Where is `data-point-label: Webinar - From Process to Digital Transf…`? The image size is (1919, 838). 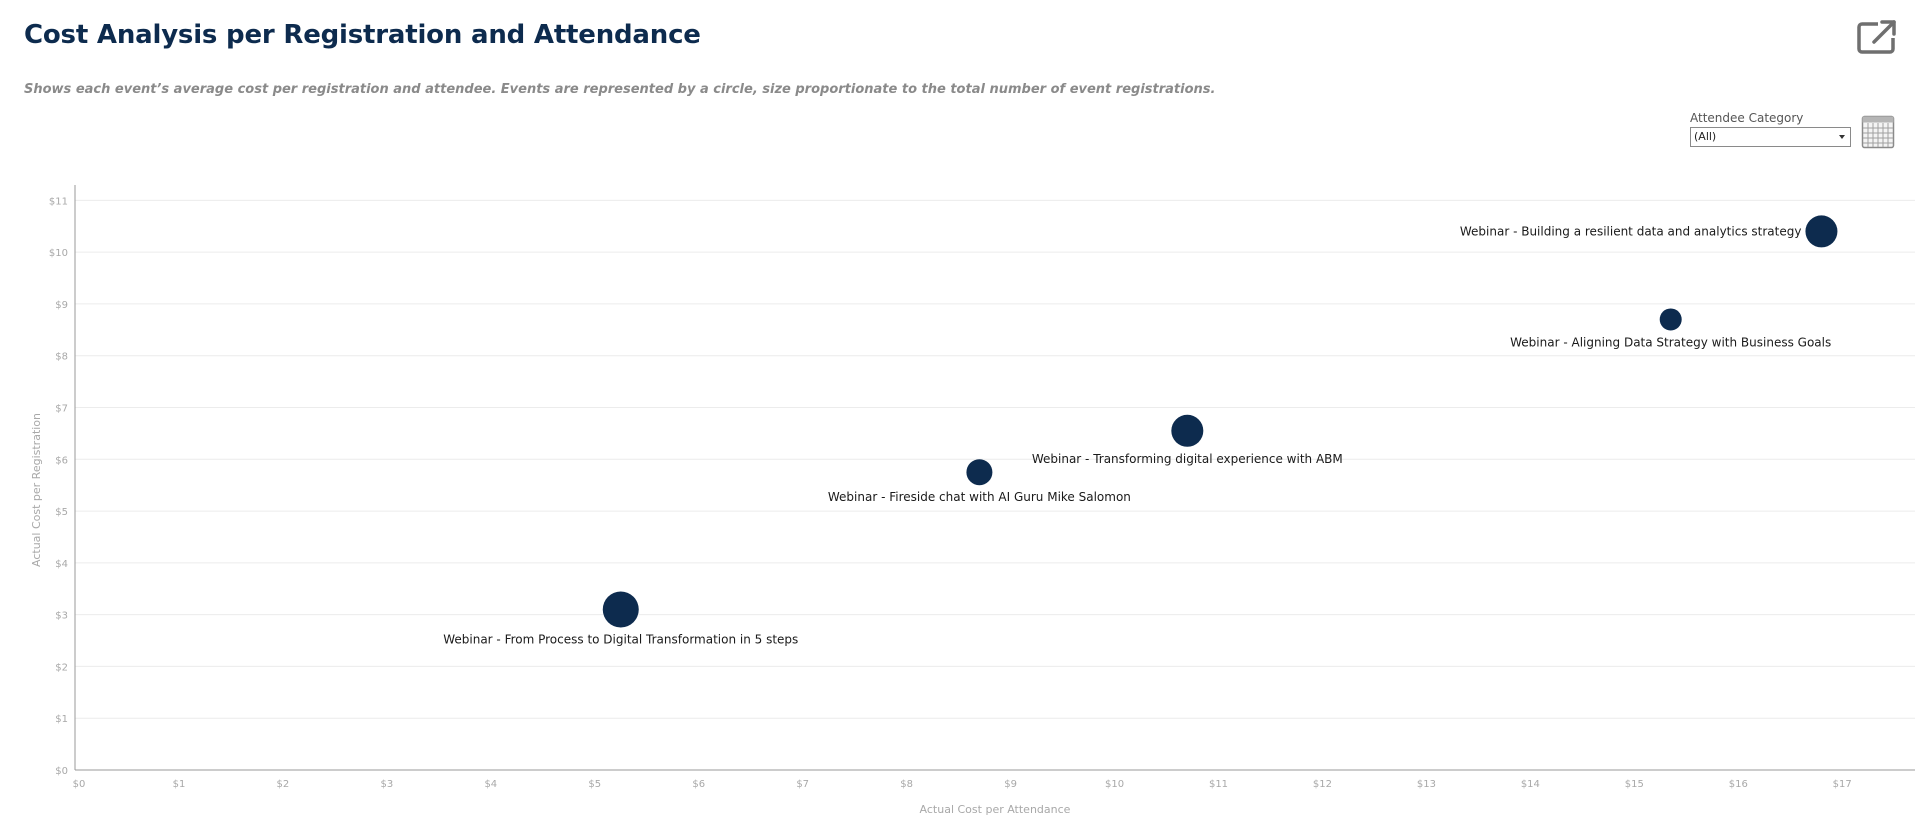 data-point-label: Webinar - From Process to Digital Transf… is located at coordinates (620, 639).